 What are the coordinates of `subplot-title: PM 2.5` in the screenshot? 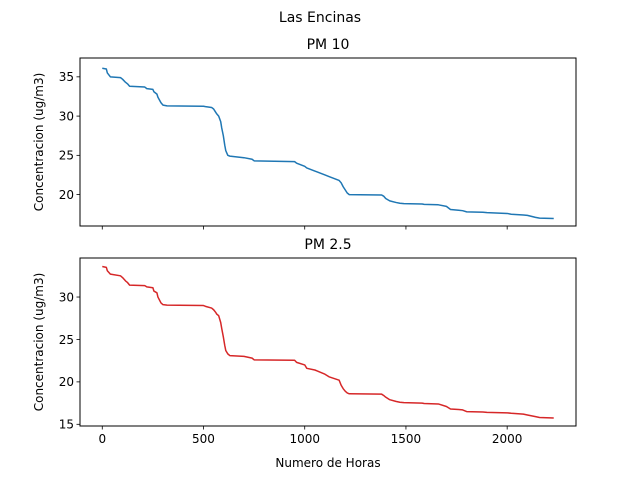 It's located at (327, 245).